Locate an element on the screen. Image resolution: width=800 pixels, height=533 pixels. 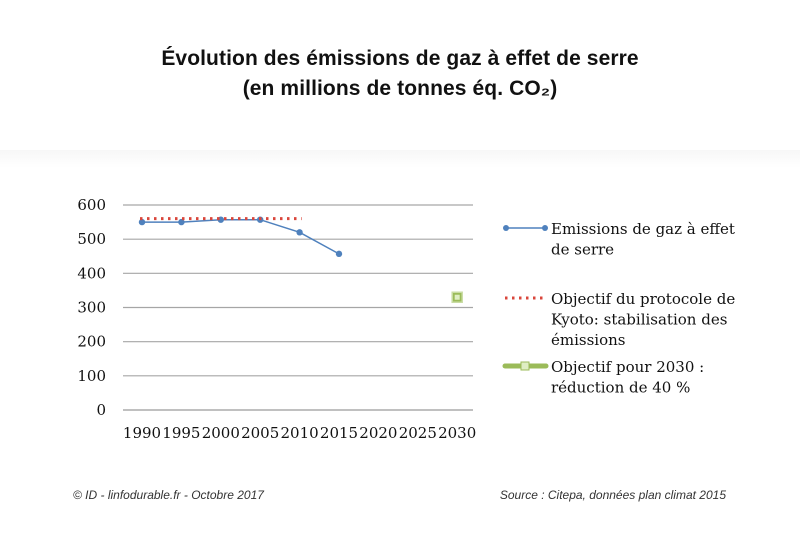
x-tick-label: 1995 is located at coordinates (181, 433).